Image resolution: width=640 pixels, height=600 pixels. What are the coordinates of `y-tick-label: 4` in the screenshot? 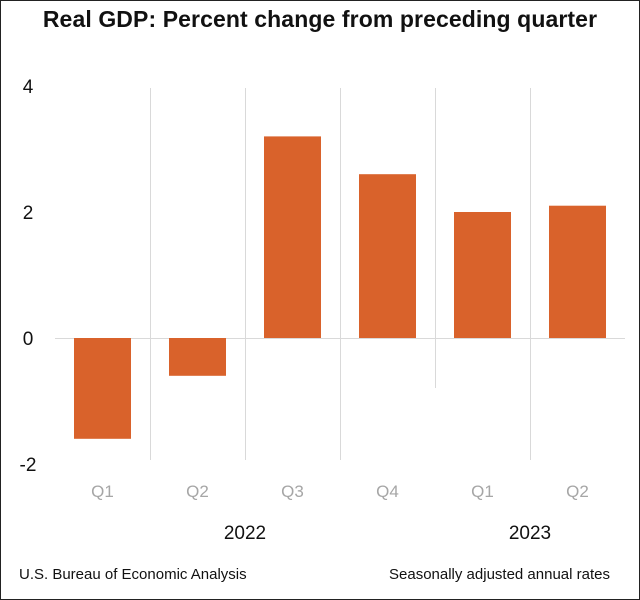 It's located at (28, 87).